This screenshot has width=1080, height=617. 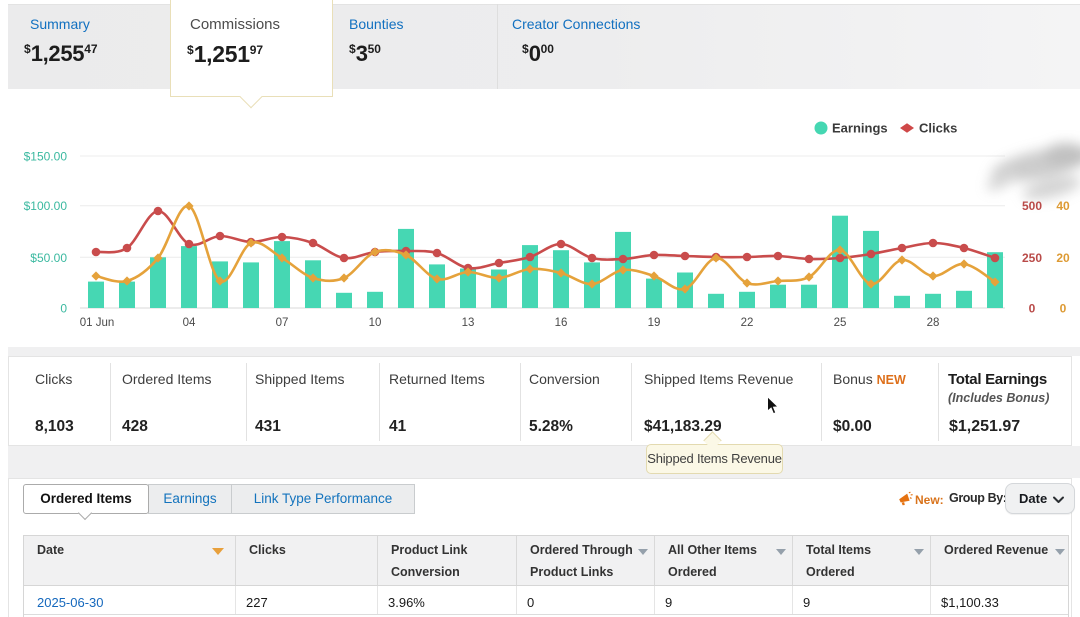 I want to click on svg-text: 01 Jun, so click(x=97, y=323).